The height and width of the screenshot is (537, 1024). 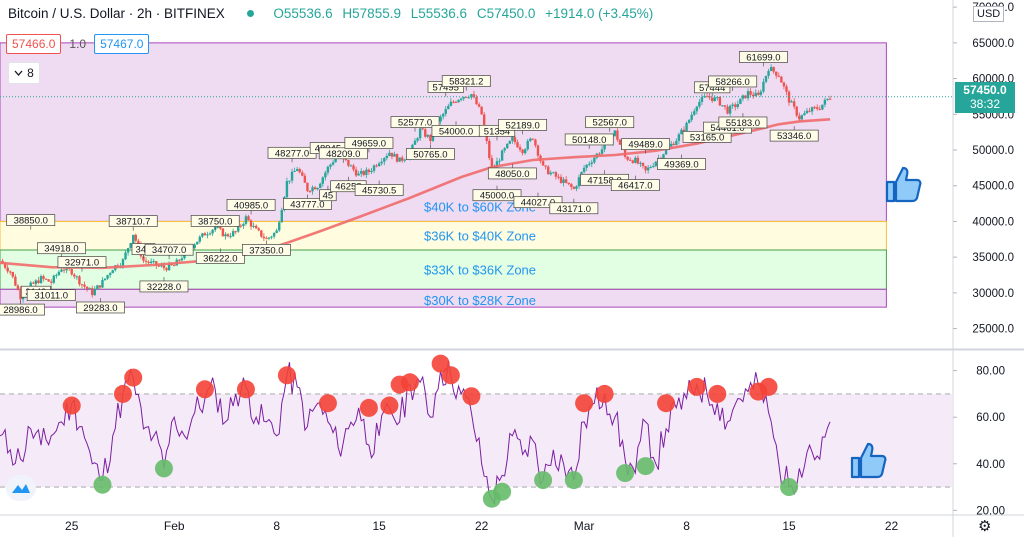 I want to click on buy-button: 57467.0, so click(x=122, y=44).